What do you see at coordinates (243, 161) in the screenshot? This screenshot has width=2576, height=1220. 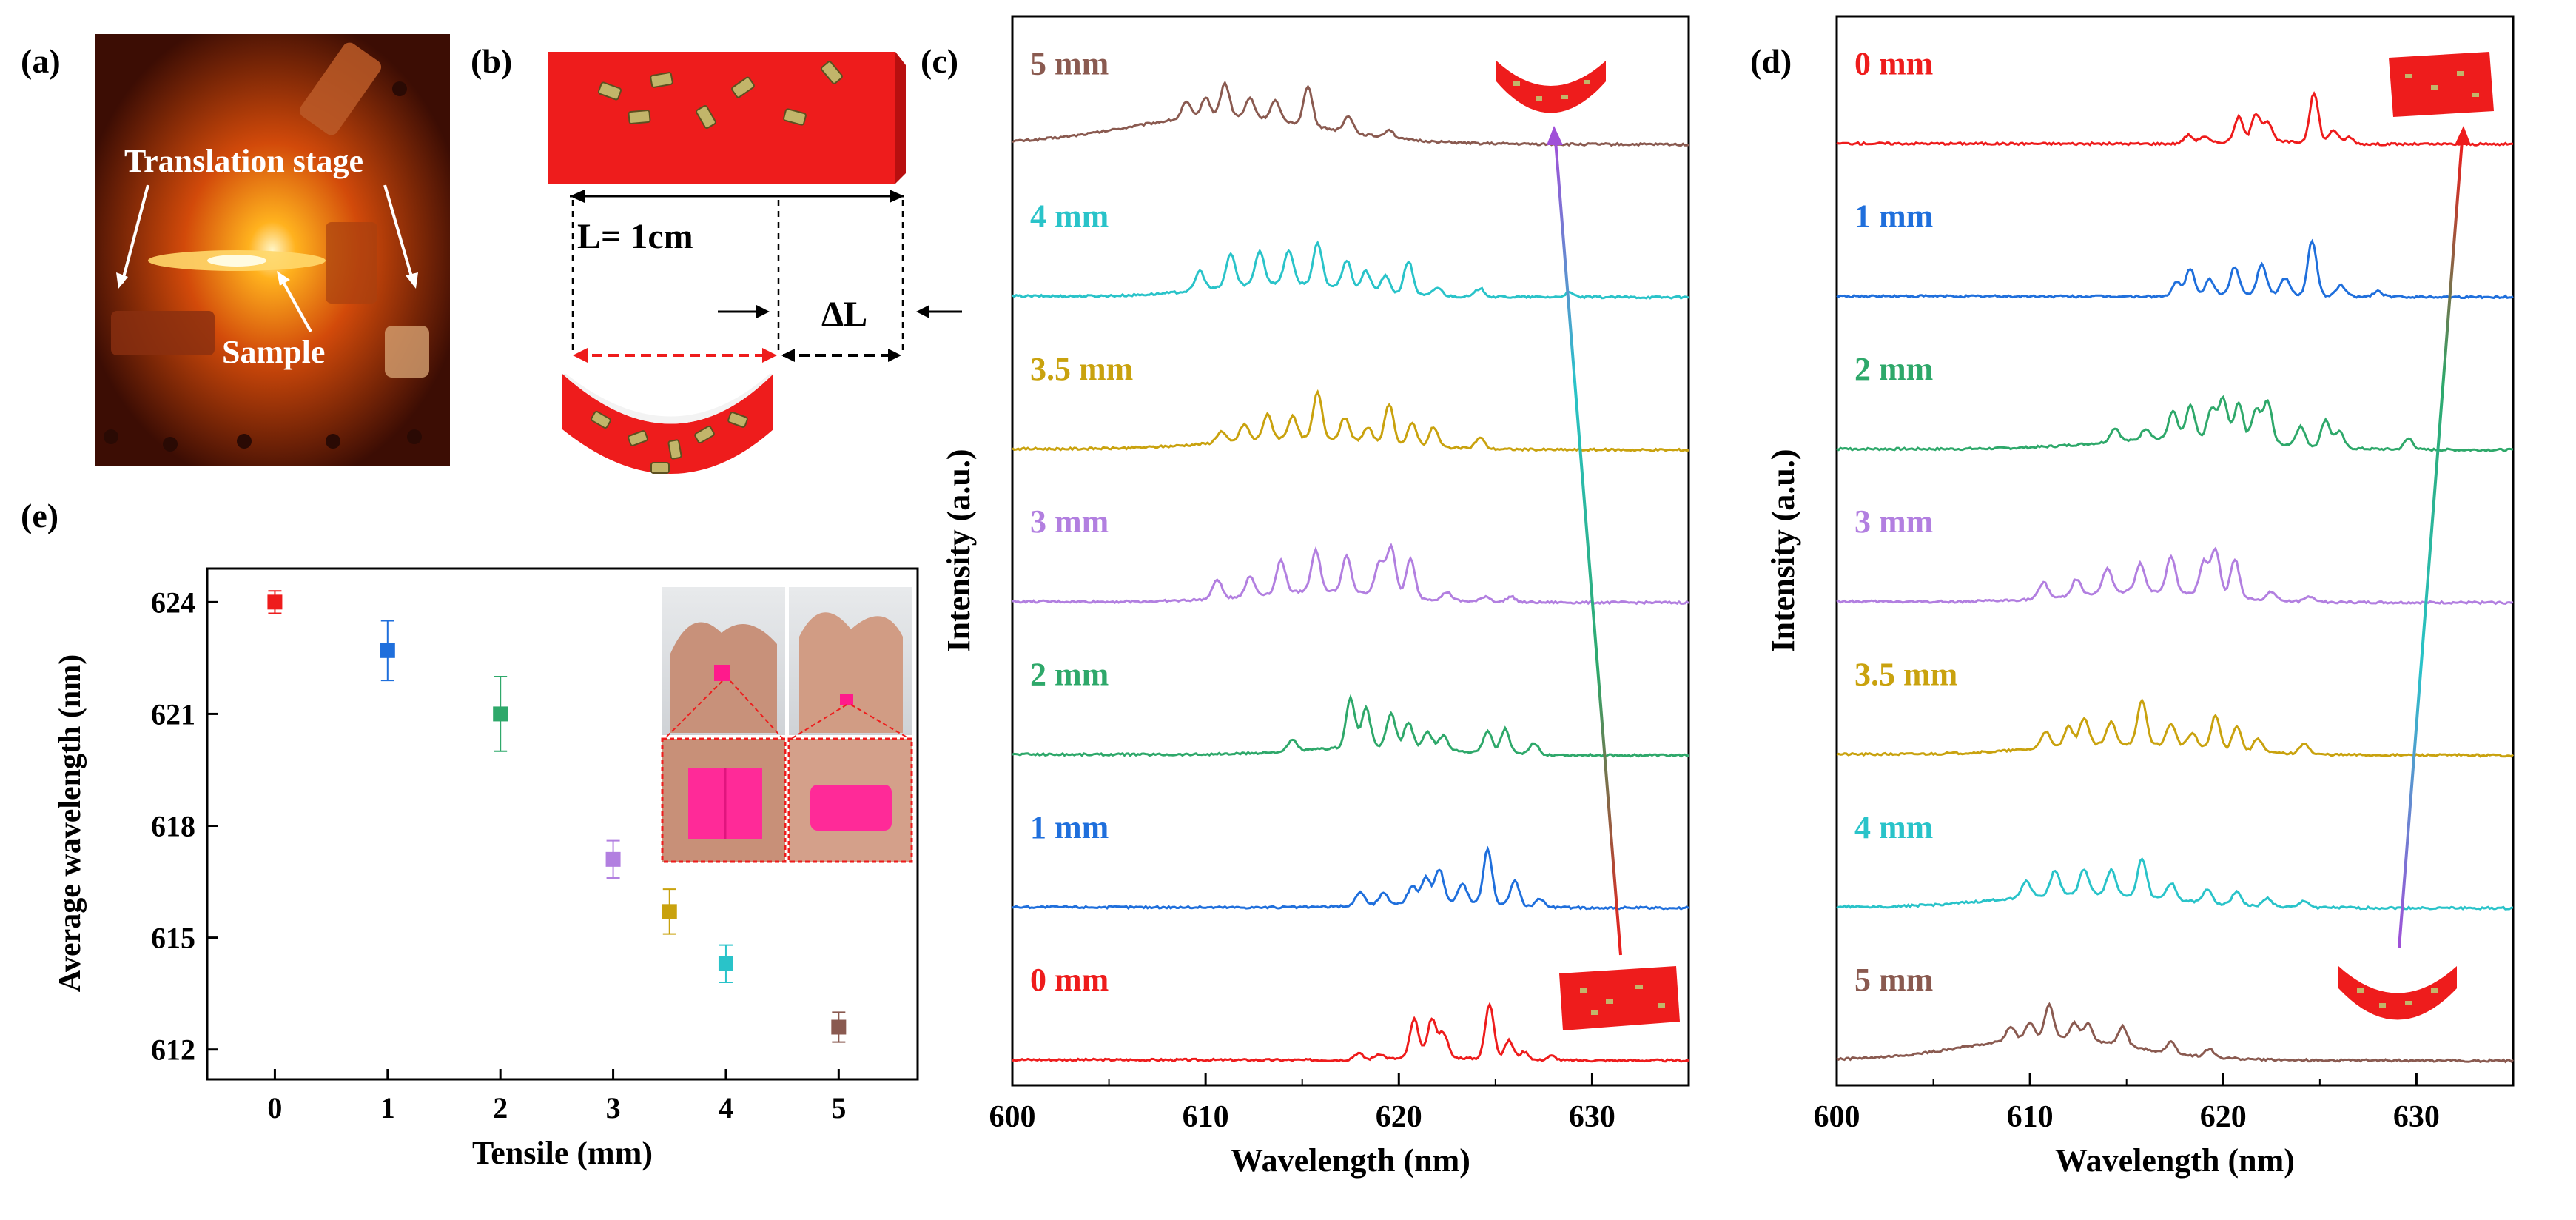 I see `translation-stage-label: Translation stage` at bounding box center [243, 161].